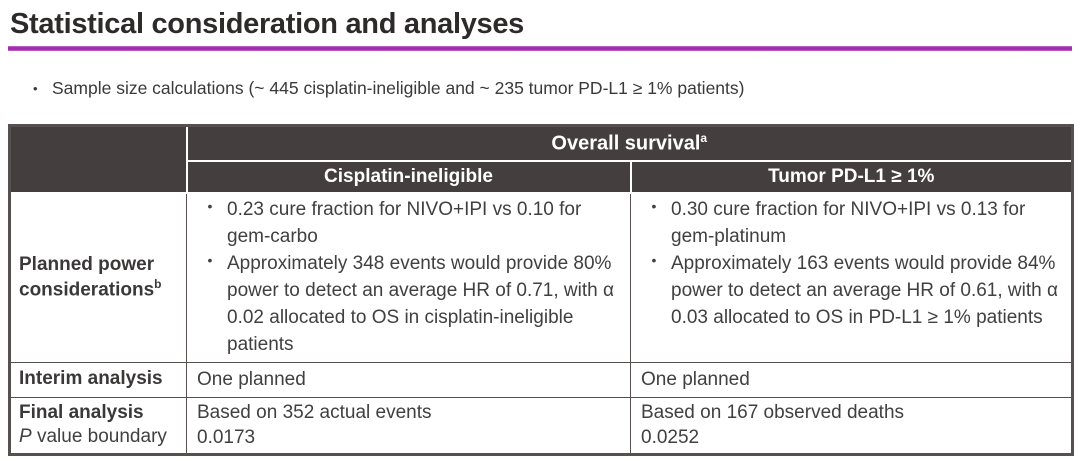  Describe the element at coordinates (408, 379) in the screenshot. I see `cell-interim-cisplatin: One planned` at that location.